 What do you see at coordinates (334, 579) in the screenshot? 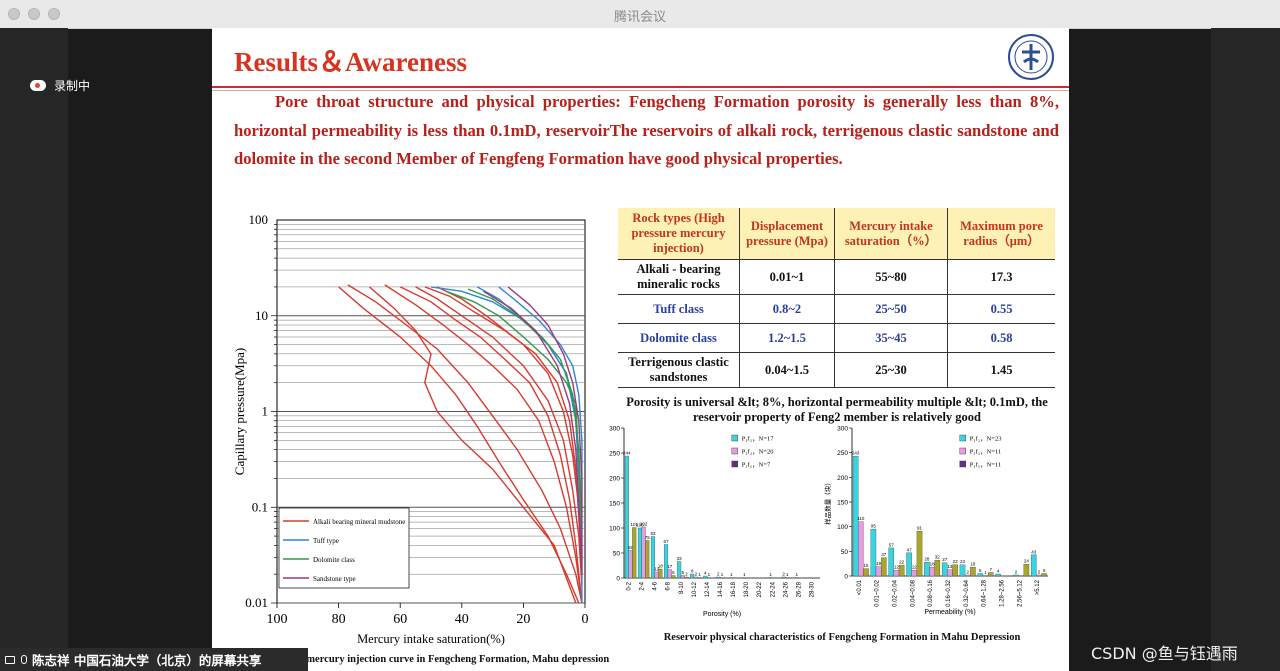
I see `legend-label: Sandstone type` at bounding box center [334, 579].